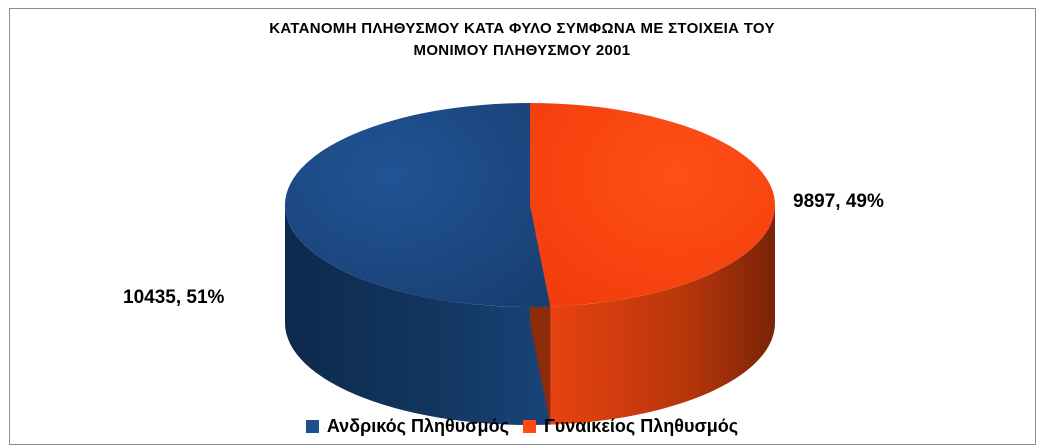 The width and height of the screenshot is (1044, 447). I want to click on legend-label-female: Γυναικείος Πληθυσμός, so click(641, 426).